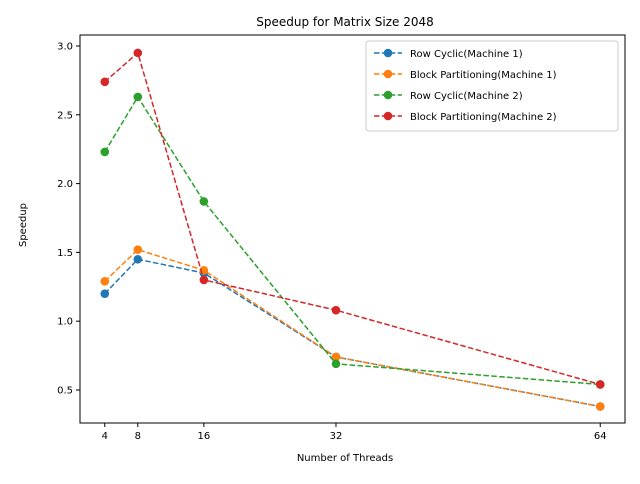 The height and width of the screenshot is (484, 640). I want to click on data-point-s2-p3, so click(336, 364).